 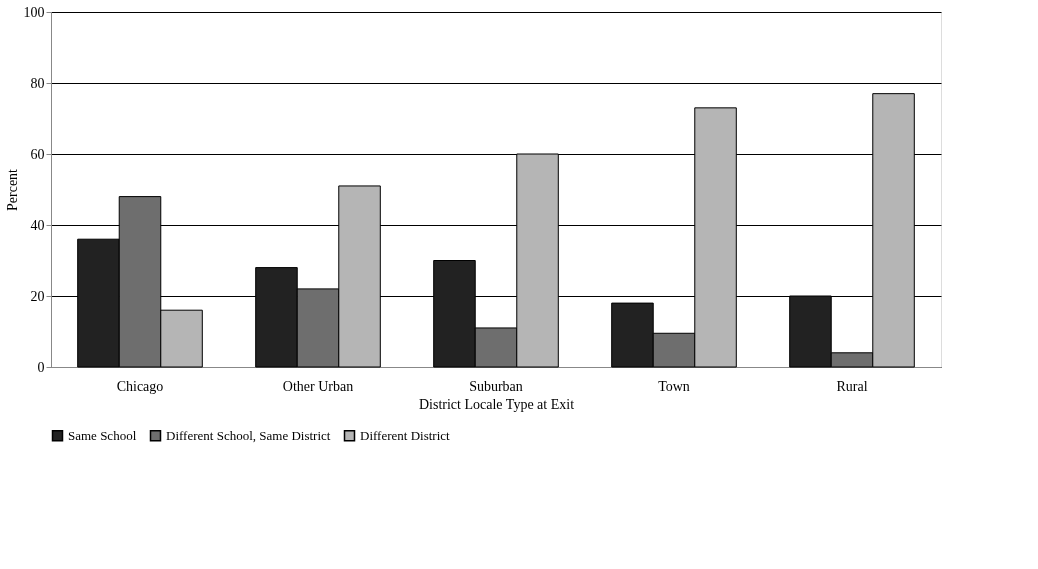 I want to click on legend-label: Different District, so click(x=405, y=435).